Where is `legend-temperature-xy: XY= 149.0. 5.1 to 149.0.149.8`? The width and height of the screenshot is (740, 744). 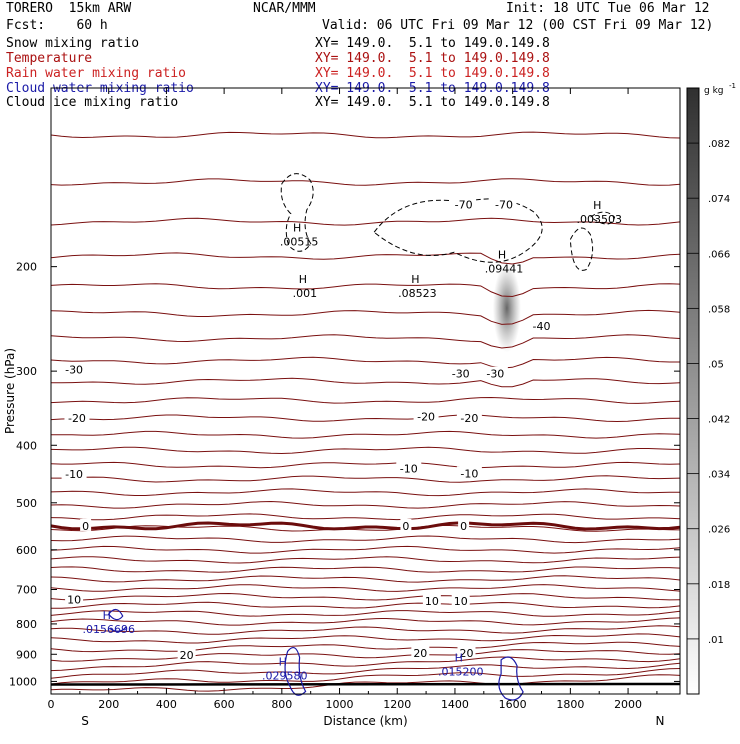 legend-temperature-xy: XY= 149.0. 5.1 to 149.0.149.8 is located at coordinates (432, 58).